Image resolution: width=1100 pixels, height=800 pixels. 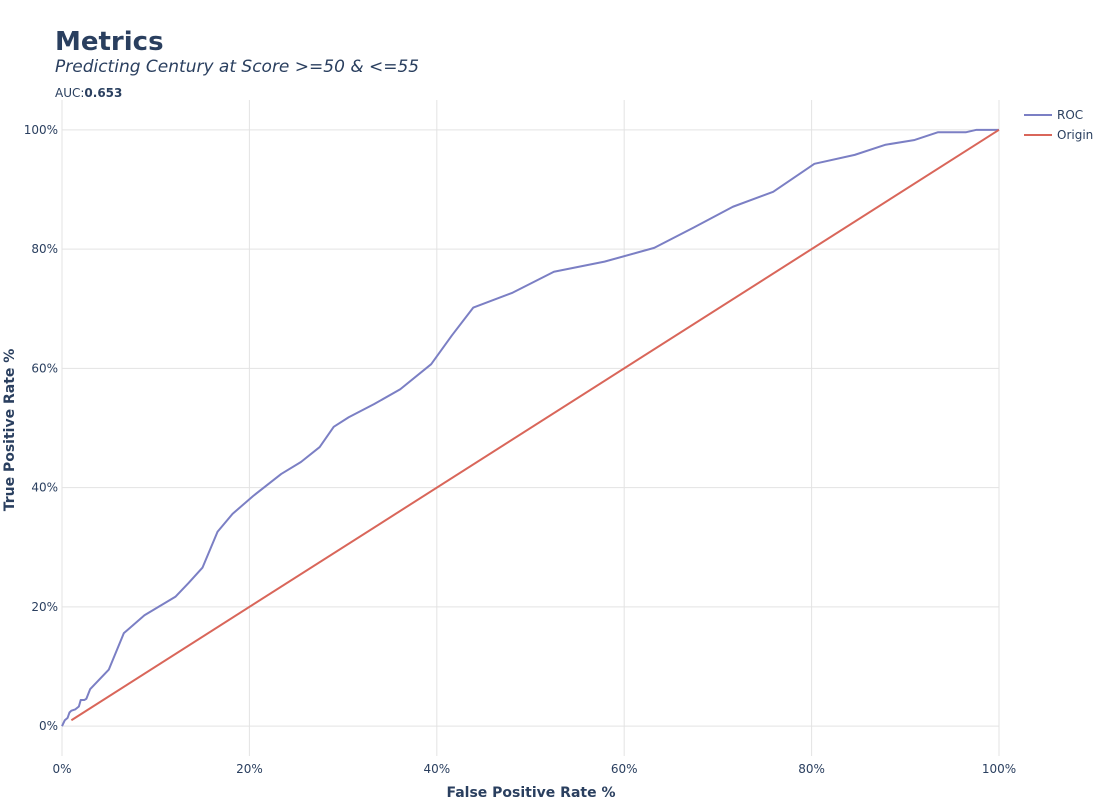 I want to click on x-axis-title: False Positive Rate %, so click(x=530, y=792).